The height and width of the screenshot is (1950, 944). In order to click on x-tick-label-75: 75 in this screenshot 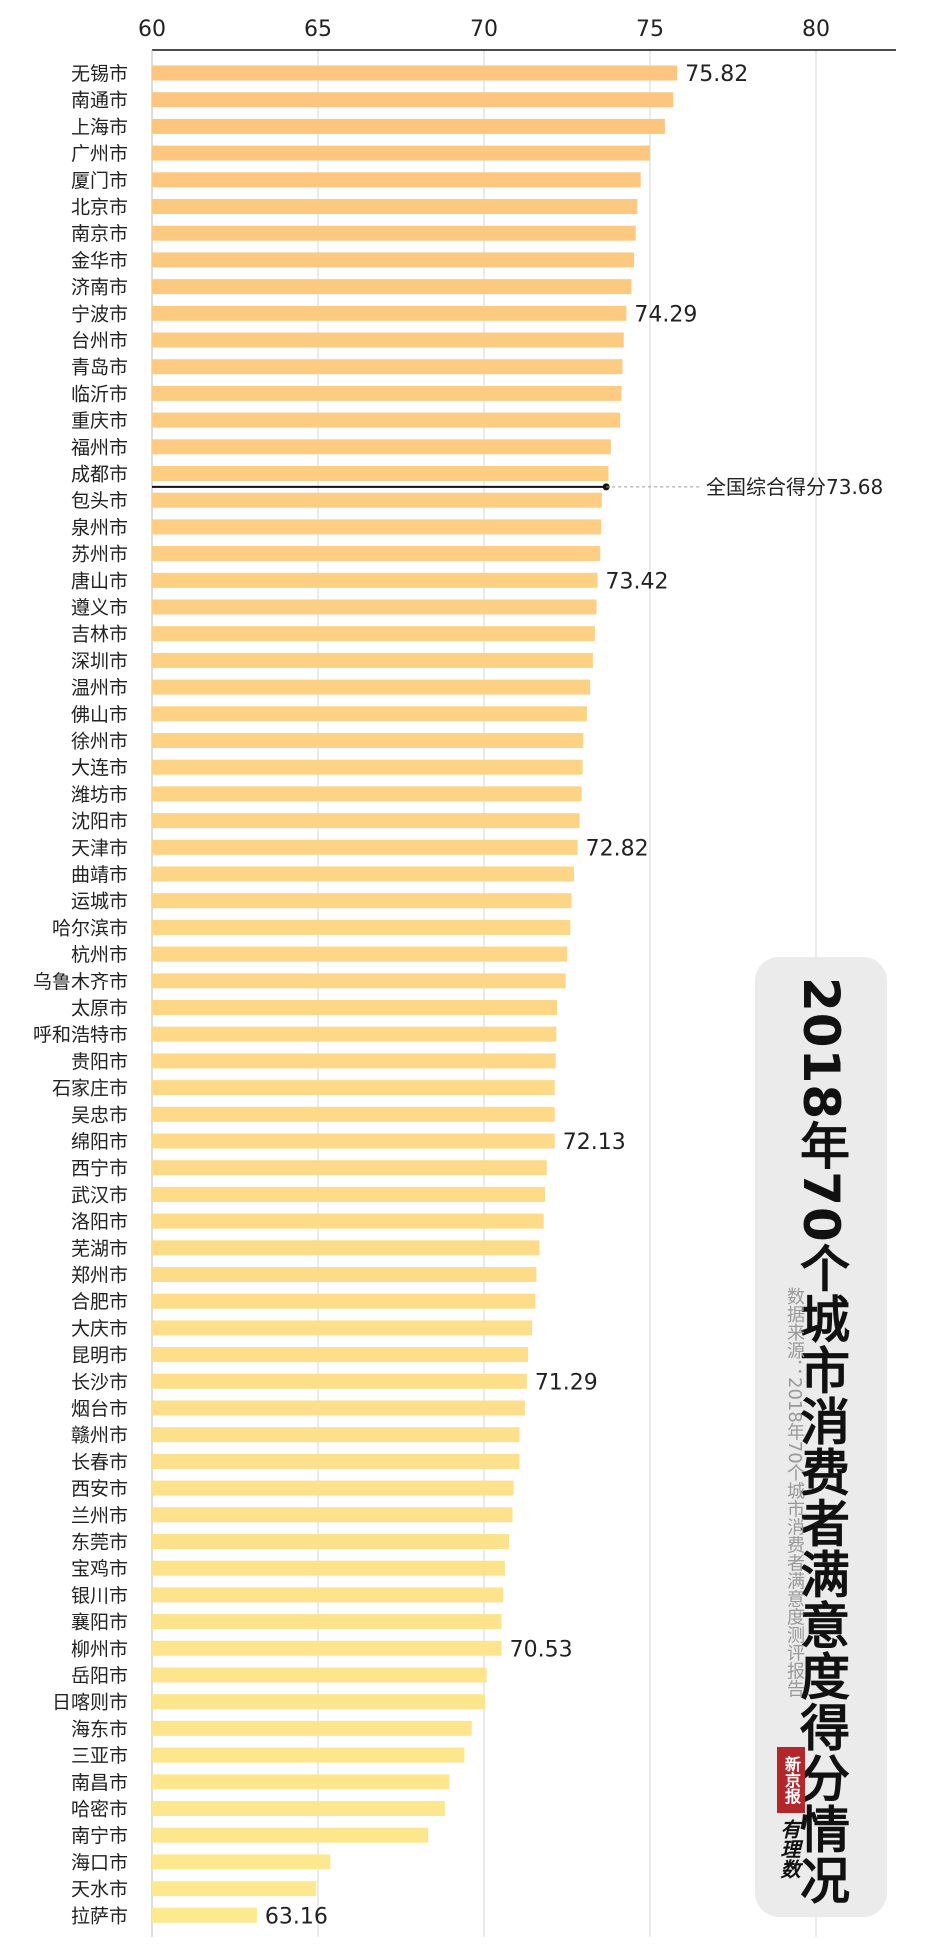, I will do `click(650, 29)`.